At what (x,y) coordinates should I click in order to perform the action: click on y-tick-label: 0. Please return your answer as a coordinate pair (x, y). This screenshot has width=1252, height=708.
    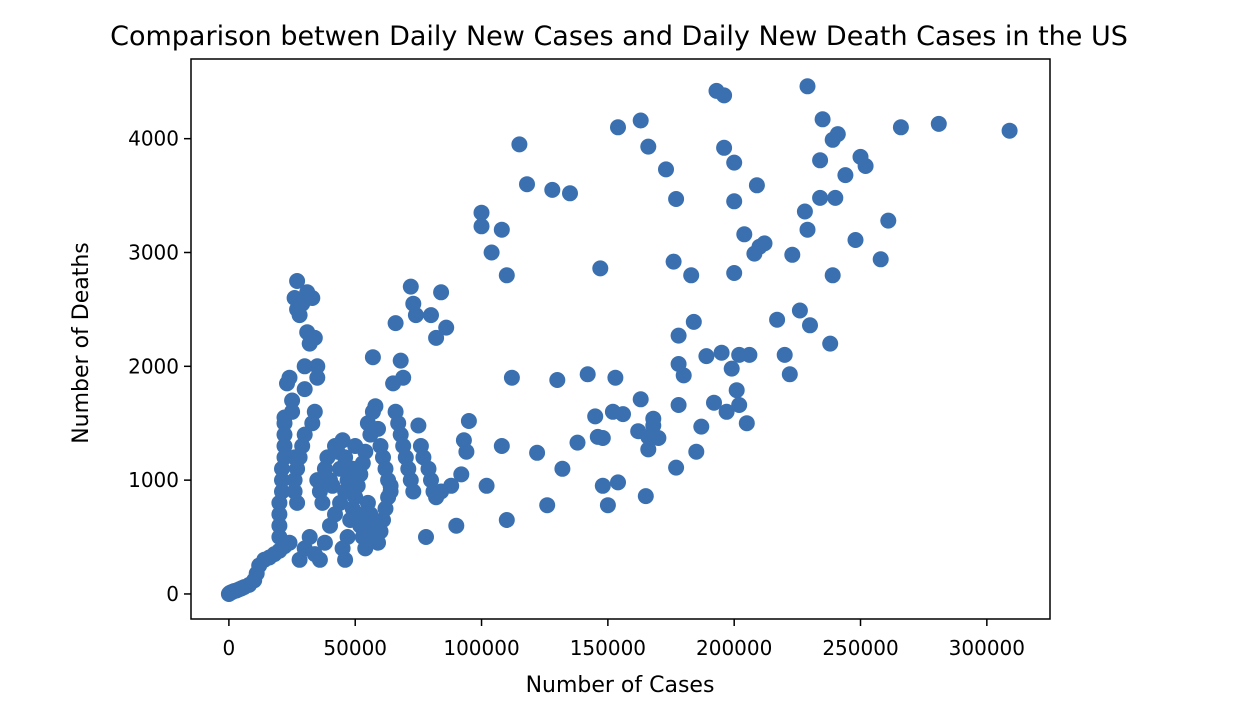
    Looking at the image, I should click on (172, 594).